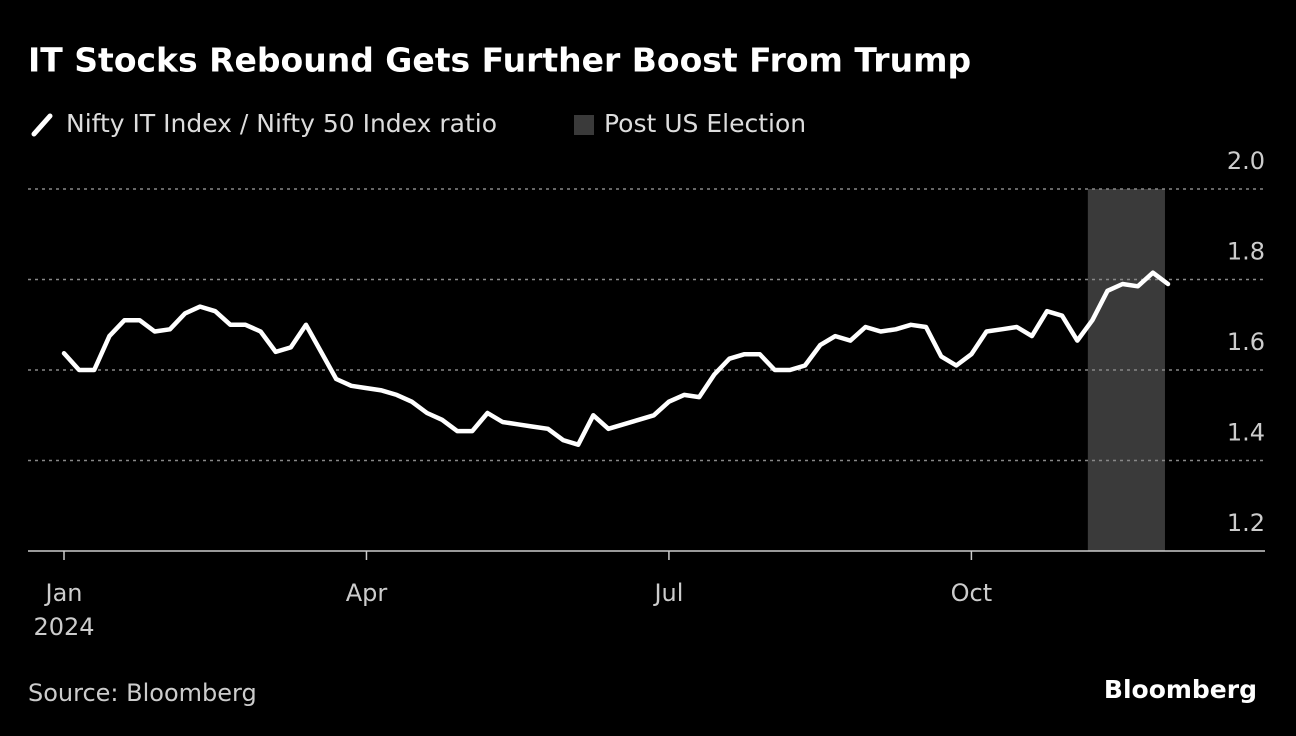 The height and width of the screenshot is (736, 1296). Describe the element at coordinates (63, 627) in the screenshot. I see `x-year-label: 2024` at that location.